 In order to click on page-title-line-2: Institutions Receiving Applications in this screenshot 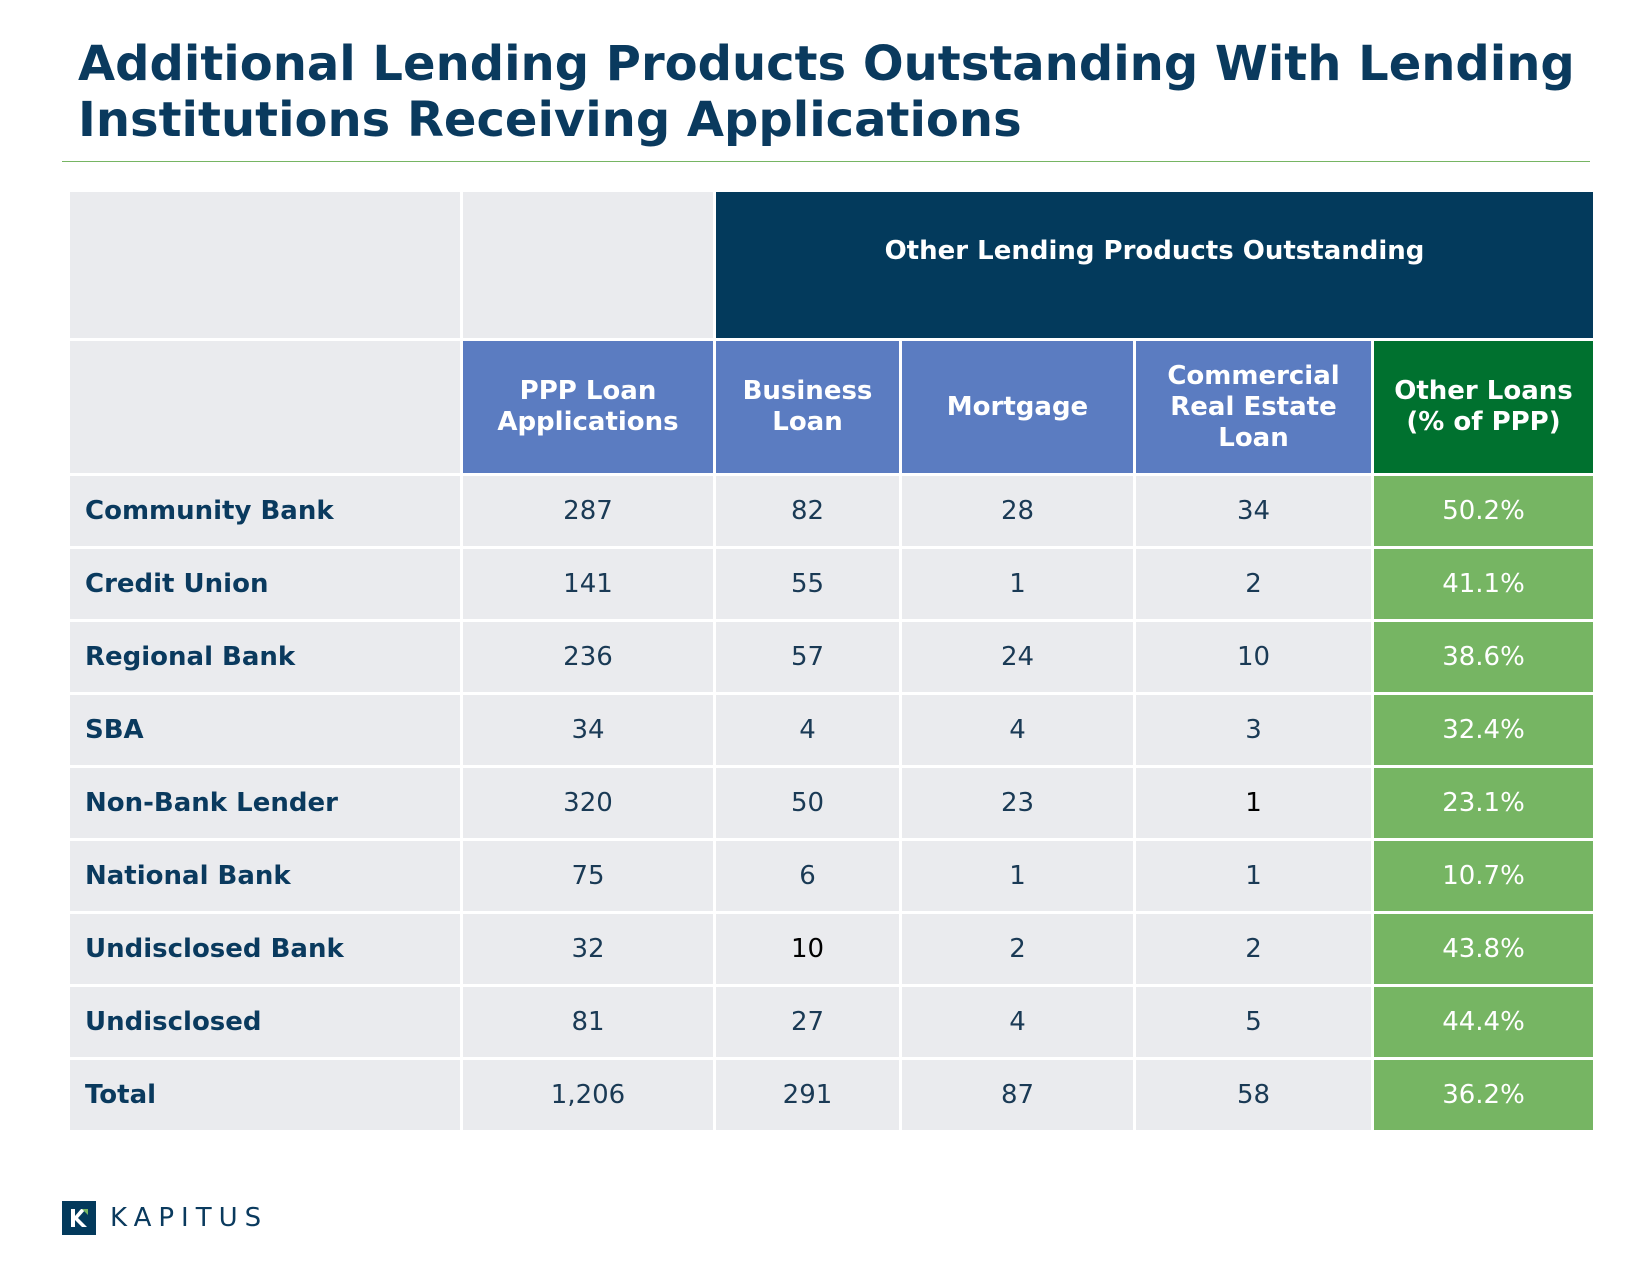, I will do `click(550, 120)`.